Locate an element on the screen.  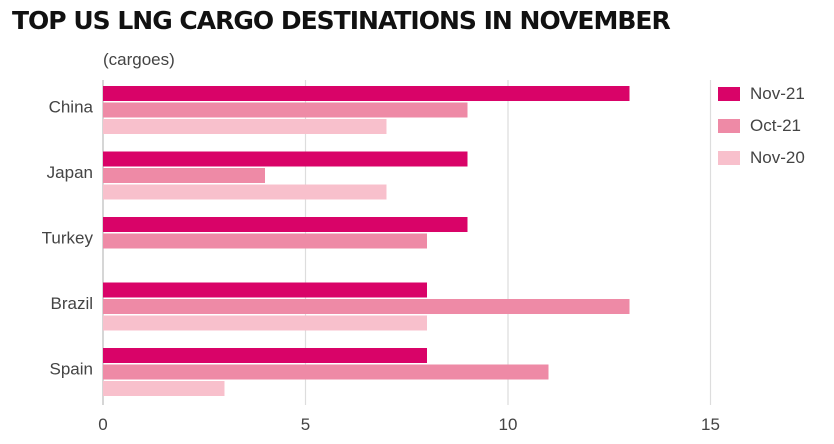
legend-item-nov-21: Nov-21 is located at coordinates (761, 94).